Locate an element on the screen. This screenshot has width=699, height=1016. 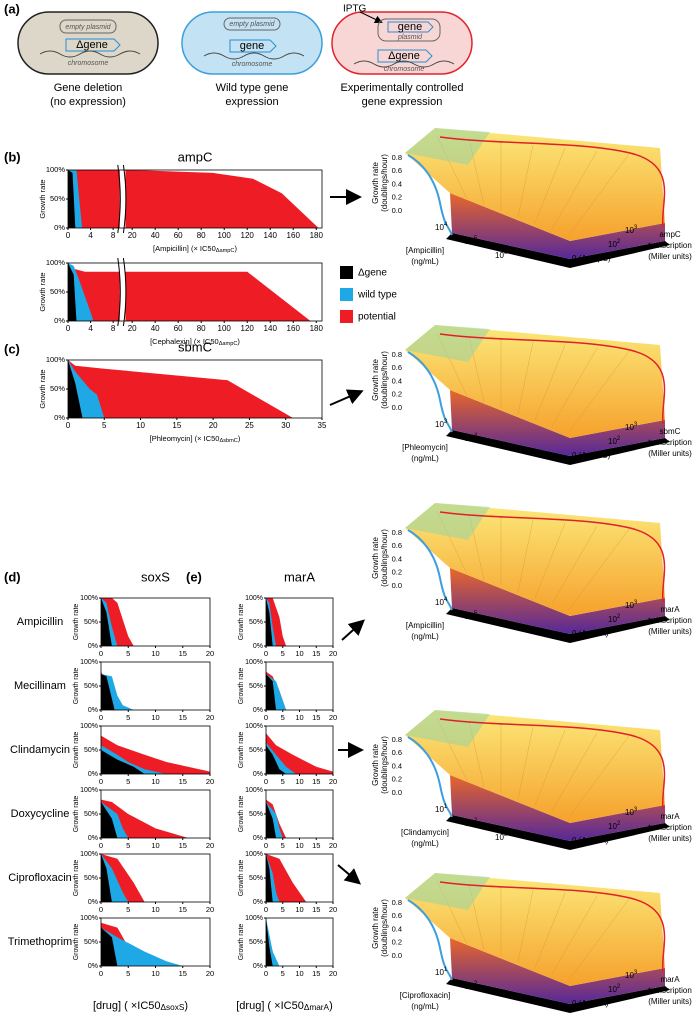
gene-tick-label: 0 (ΔampC) is located at coordinates (591, 258).